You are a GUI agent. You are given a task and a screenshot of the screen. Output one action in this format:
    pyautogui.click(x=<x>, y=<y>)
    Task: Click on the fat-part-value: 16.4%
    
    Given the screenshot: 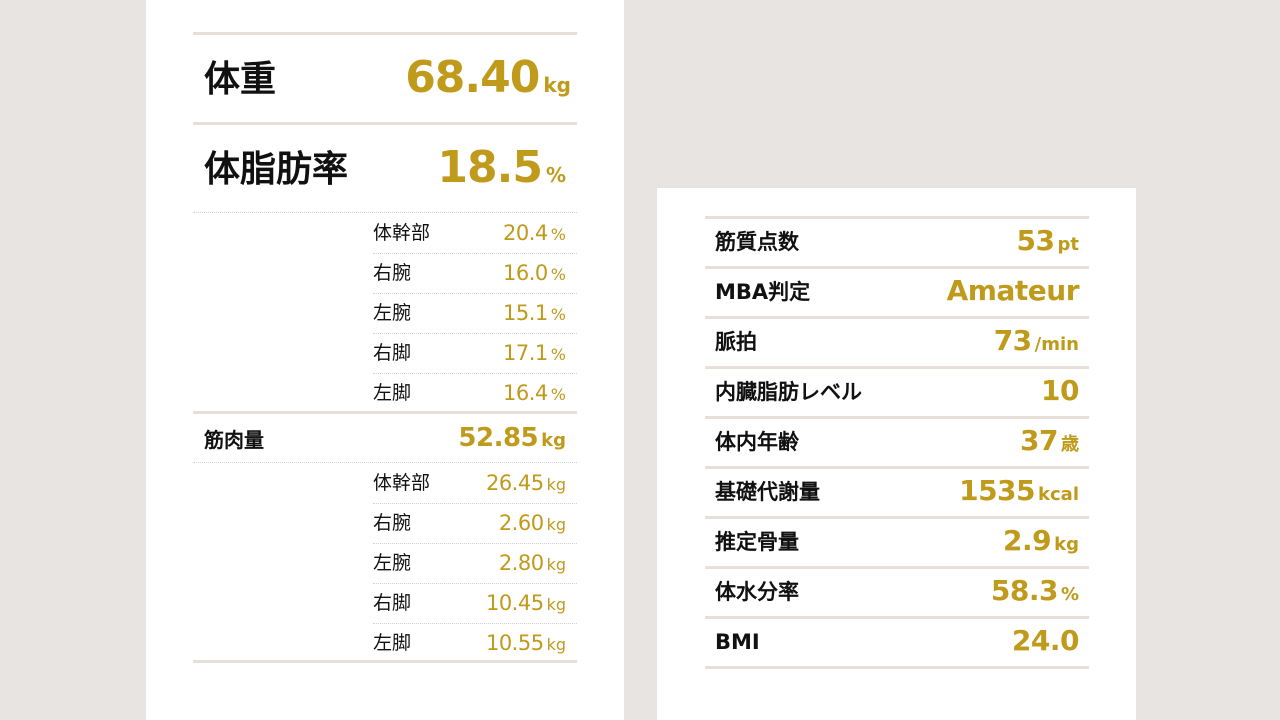 What is the action you would take?
    pyautogui.click(x=534, y=393)
    